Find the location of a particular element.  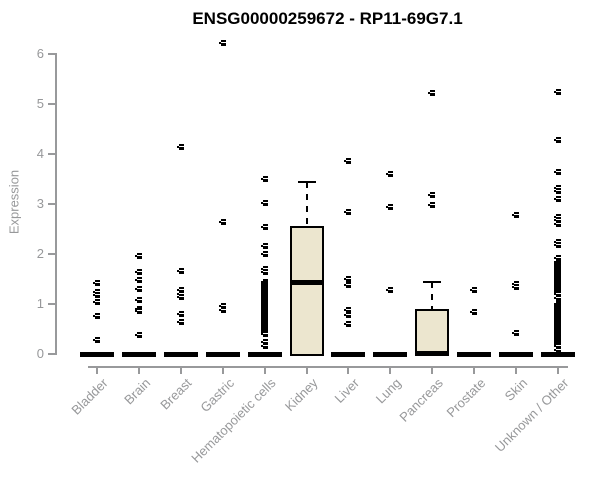

median-bar-breast is located at coordinates (181, 354).